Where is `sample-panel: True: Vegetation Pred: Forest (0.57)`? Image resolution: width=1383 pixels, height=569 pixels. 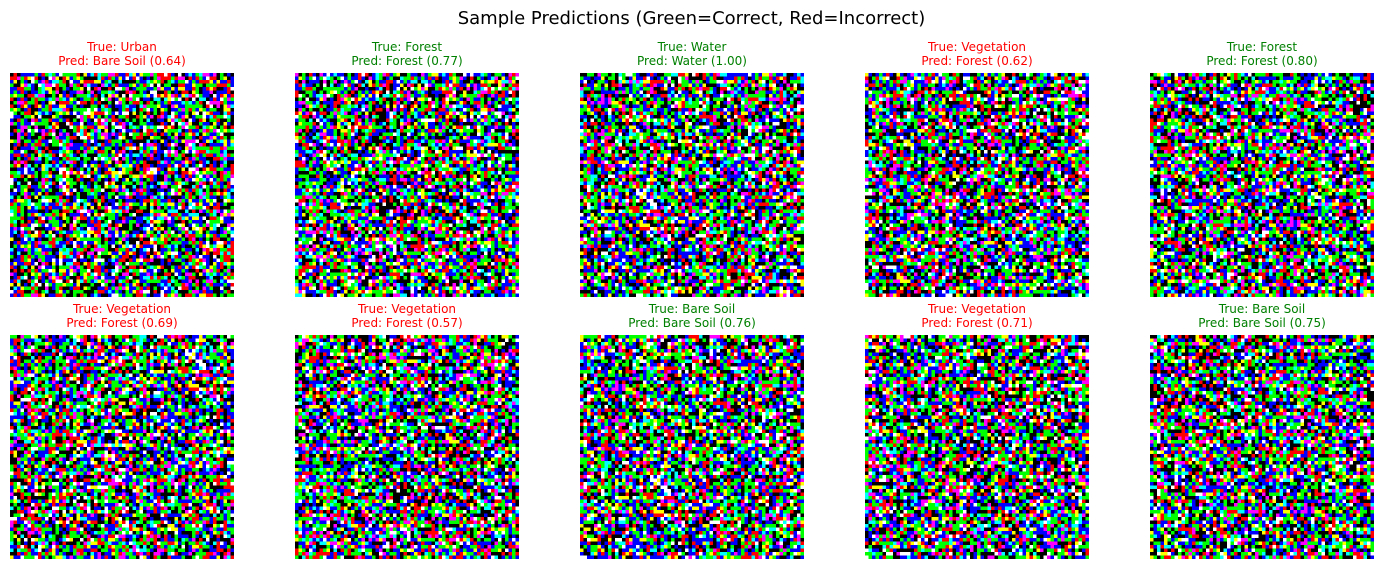 sample-panel: True: Vegetation Pred: Forest (0.57) is located at coordinates (407, 430).